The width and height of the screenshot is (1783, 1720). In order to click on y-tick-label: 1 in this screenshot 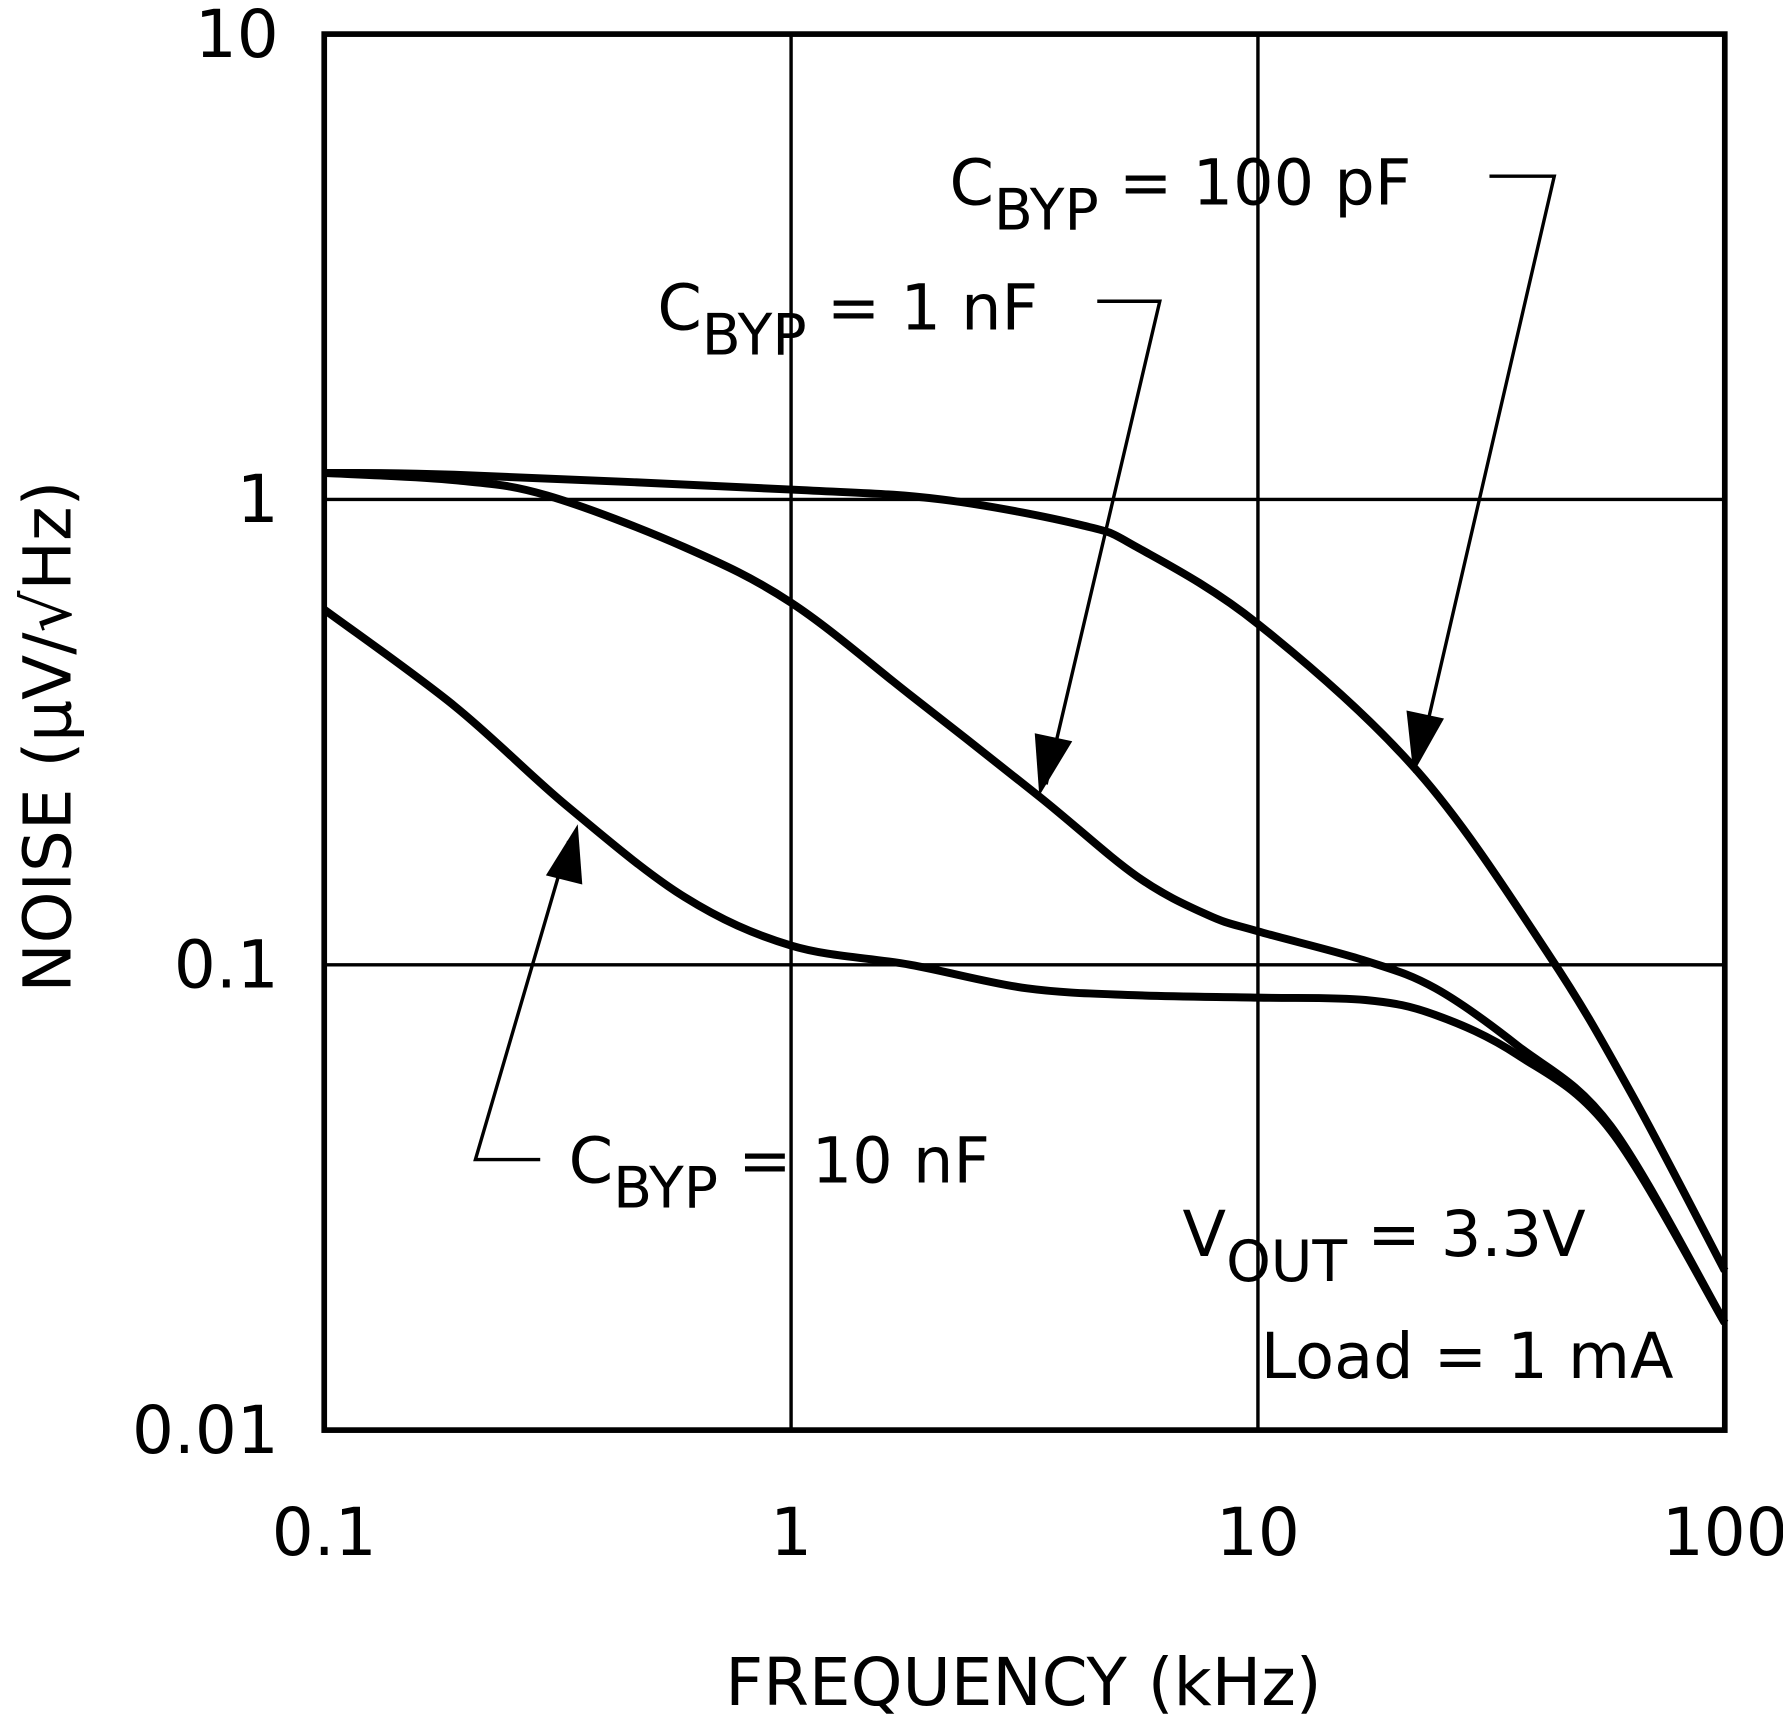, I will do `click(258, 499)`.